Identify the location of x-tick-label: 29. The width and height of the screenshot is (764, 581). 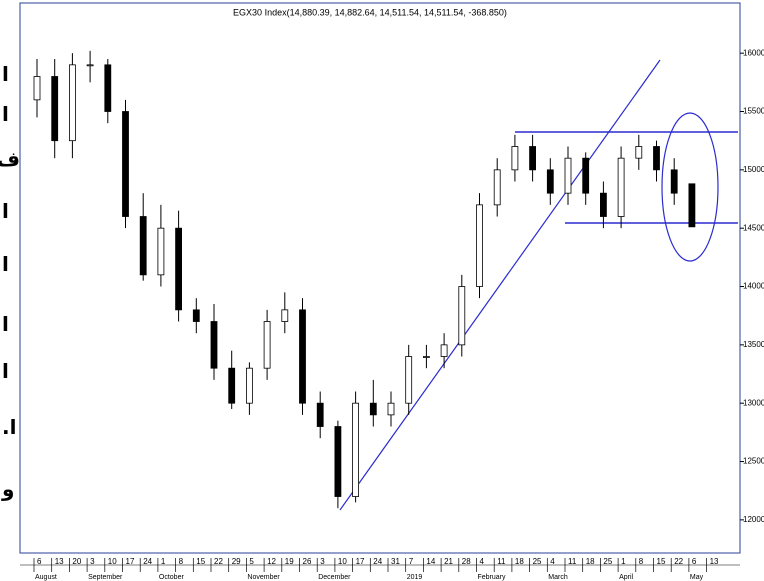
(236, 561).